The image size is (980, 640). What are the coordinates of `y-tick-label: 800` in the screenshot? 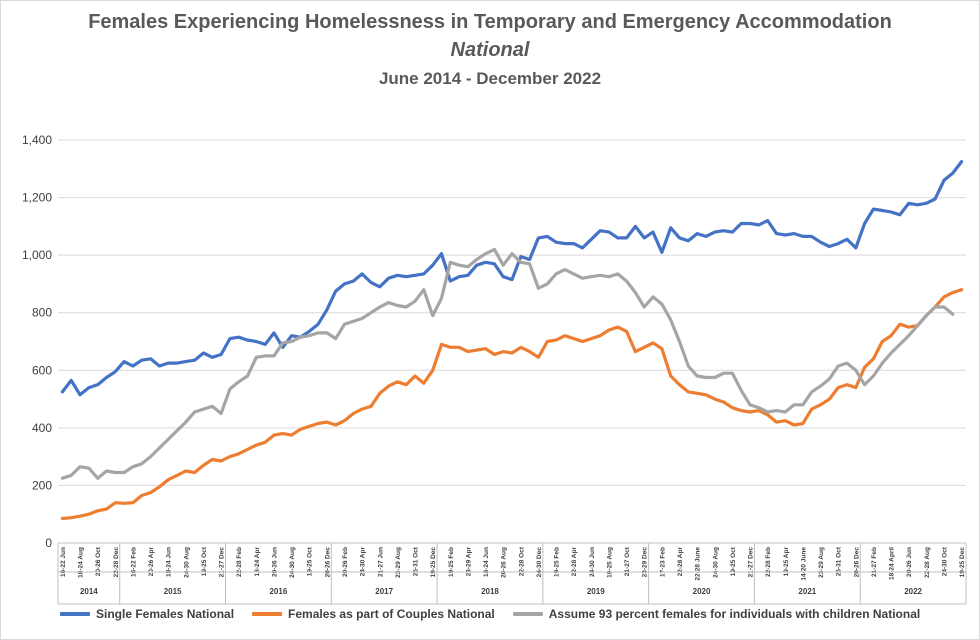 It's located at (42, 313).